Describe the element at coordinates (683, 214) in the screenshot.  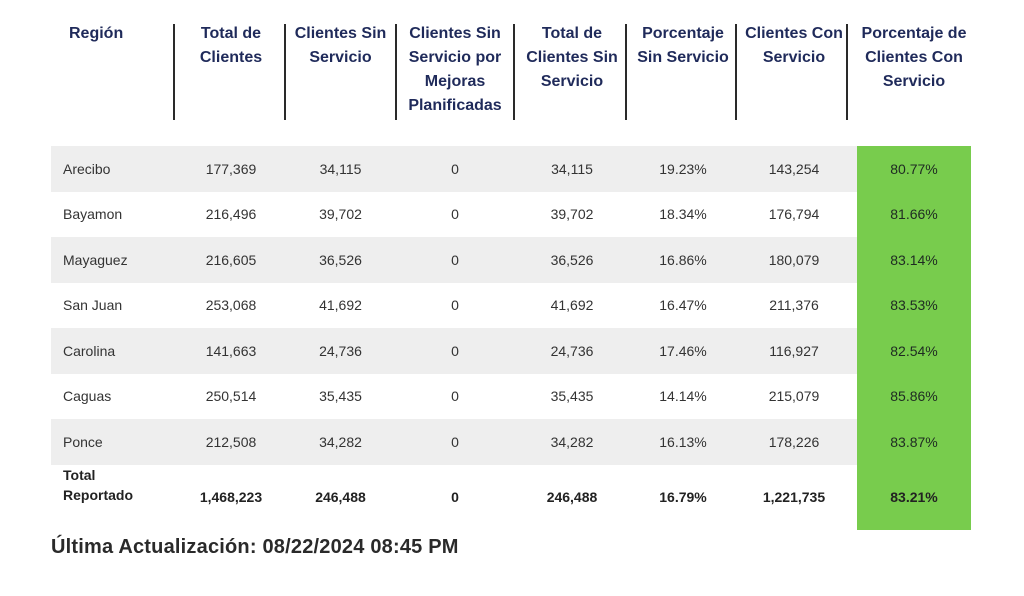
I see `value-cell: 18.34%` at that location.